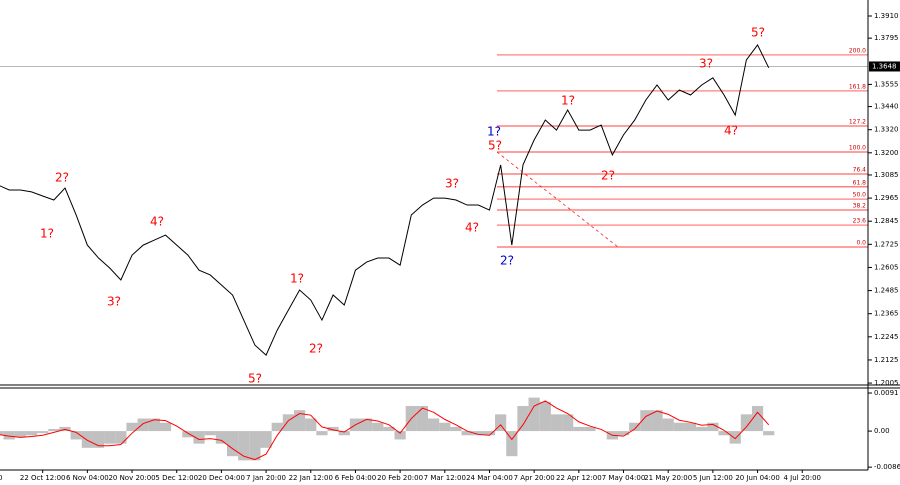  I want to click on fib-label: 23.6, so click(860, 221).